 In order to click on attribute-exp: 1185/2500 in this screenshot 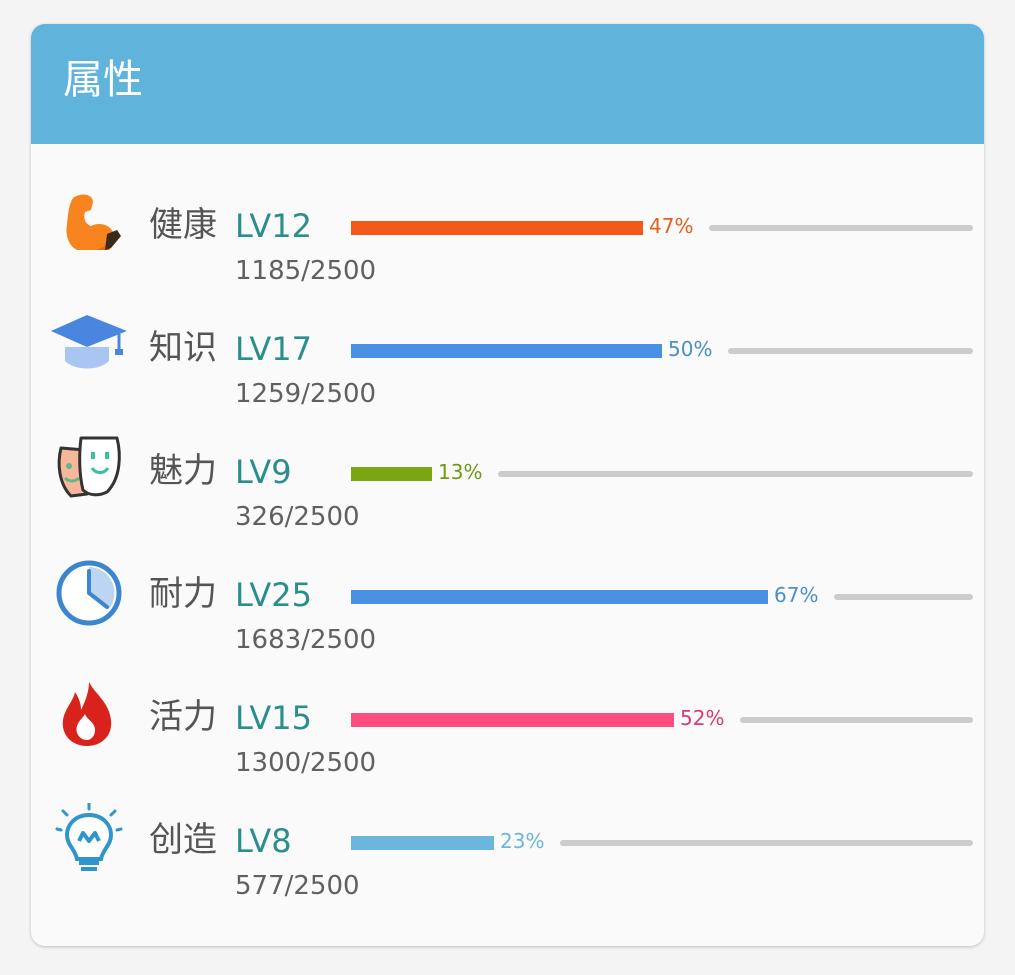, I will do `click(306, 271)`.